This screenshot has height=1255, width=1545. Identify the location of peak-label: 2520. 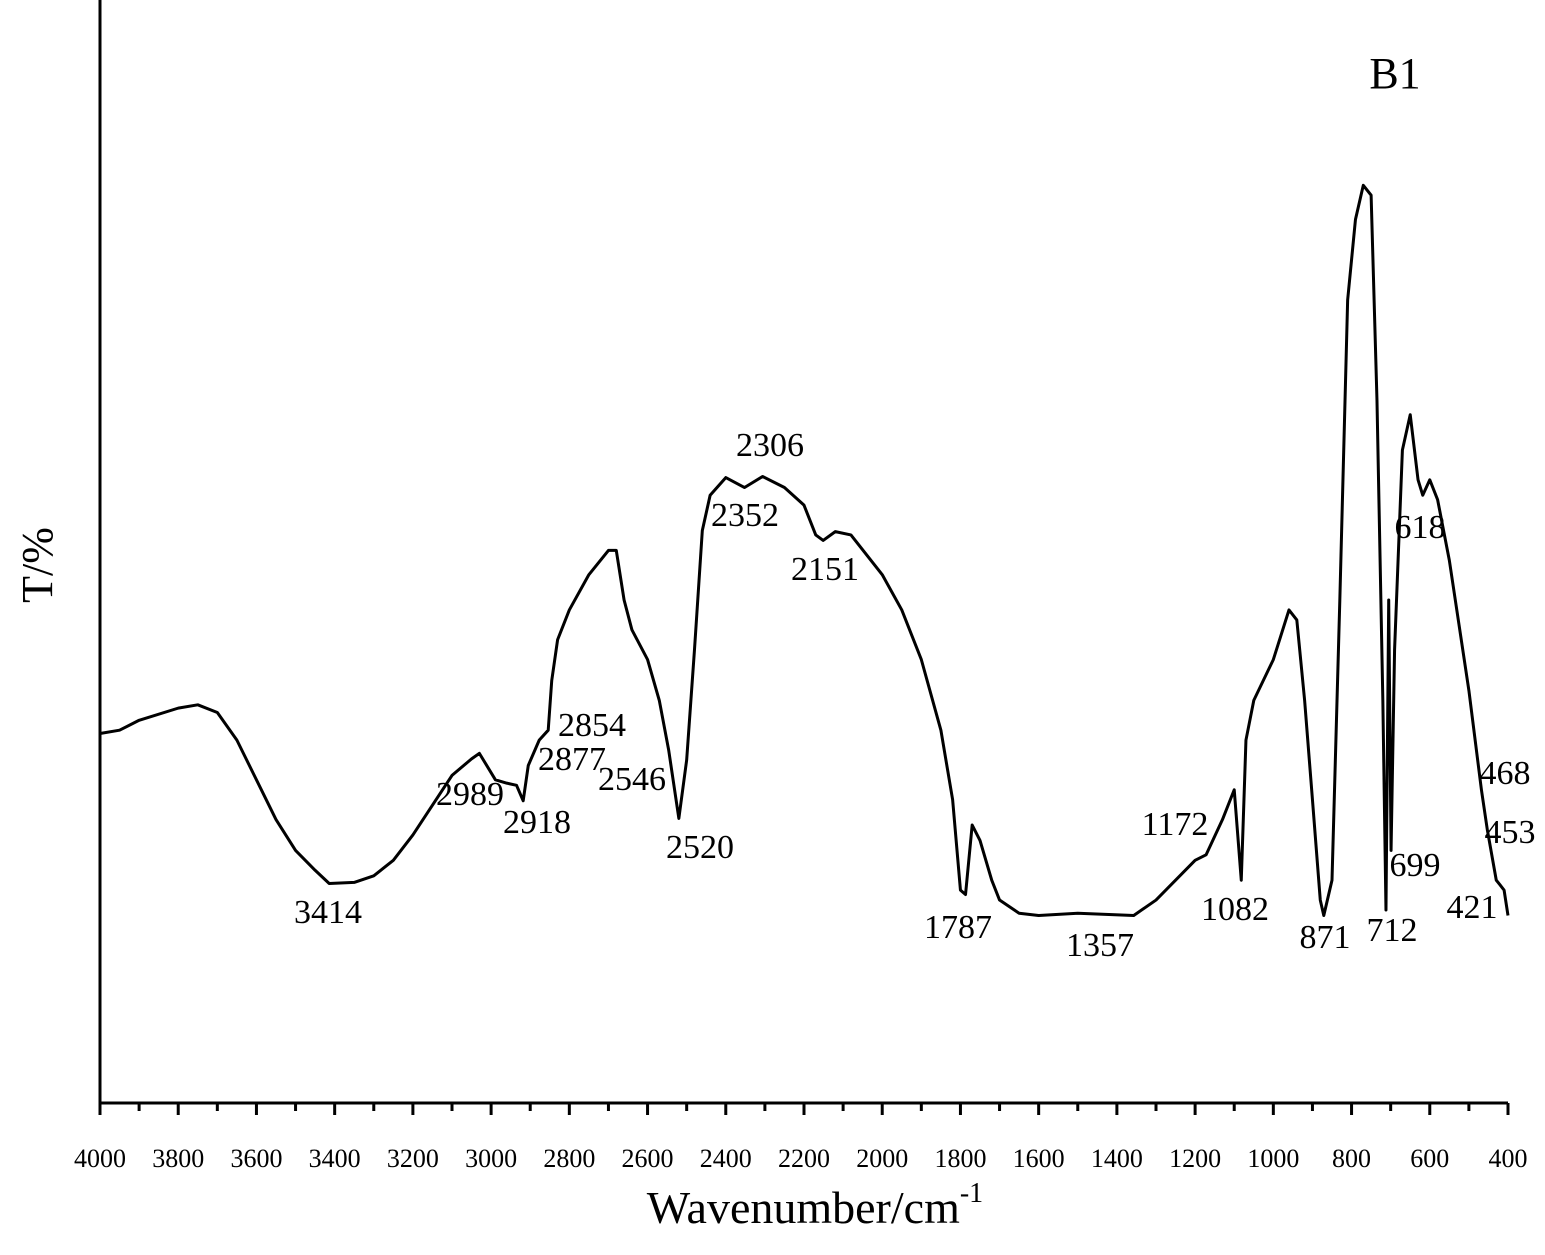
(700, 847).